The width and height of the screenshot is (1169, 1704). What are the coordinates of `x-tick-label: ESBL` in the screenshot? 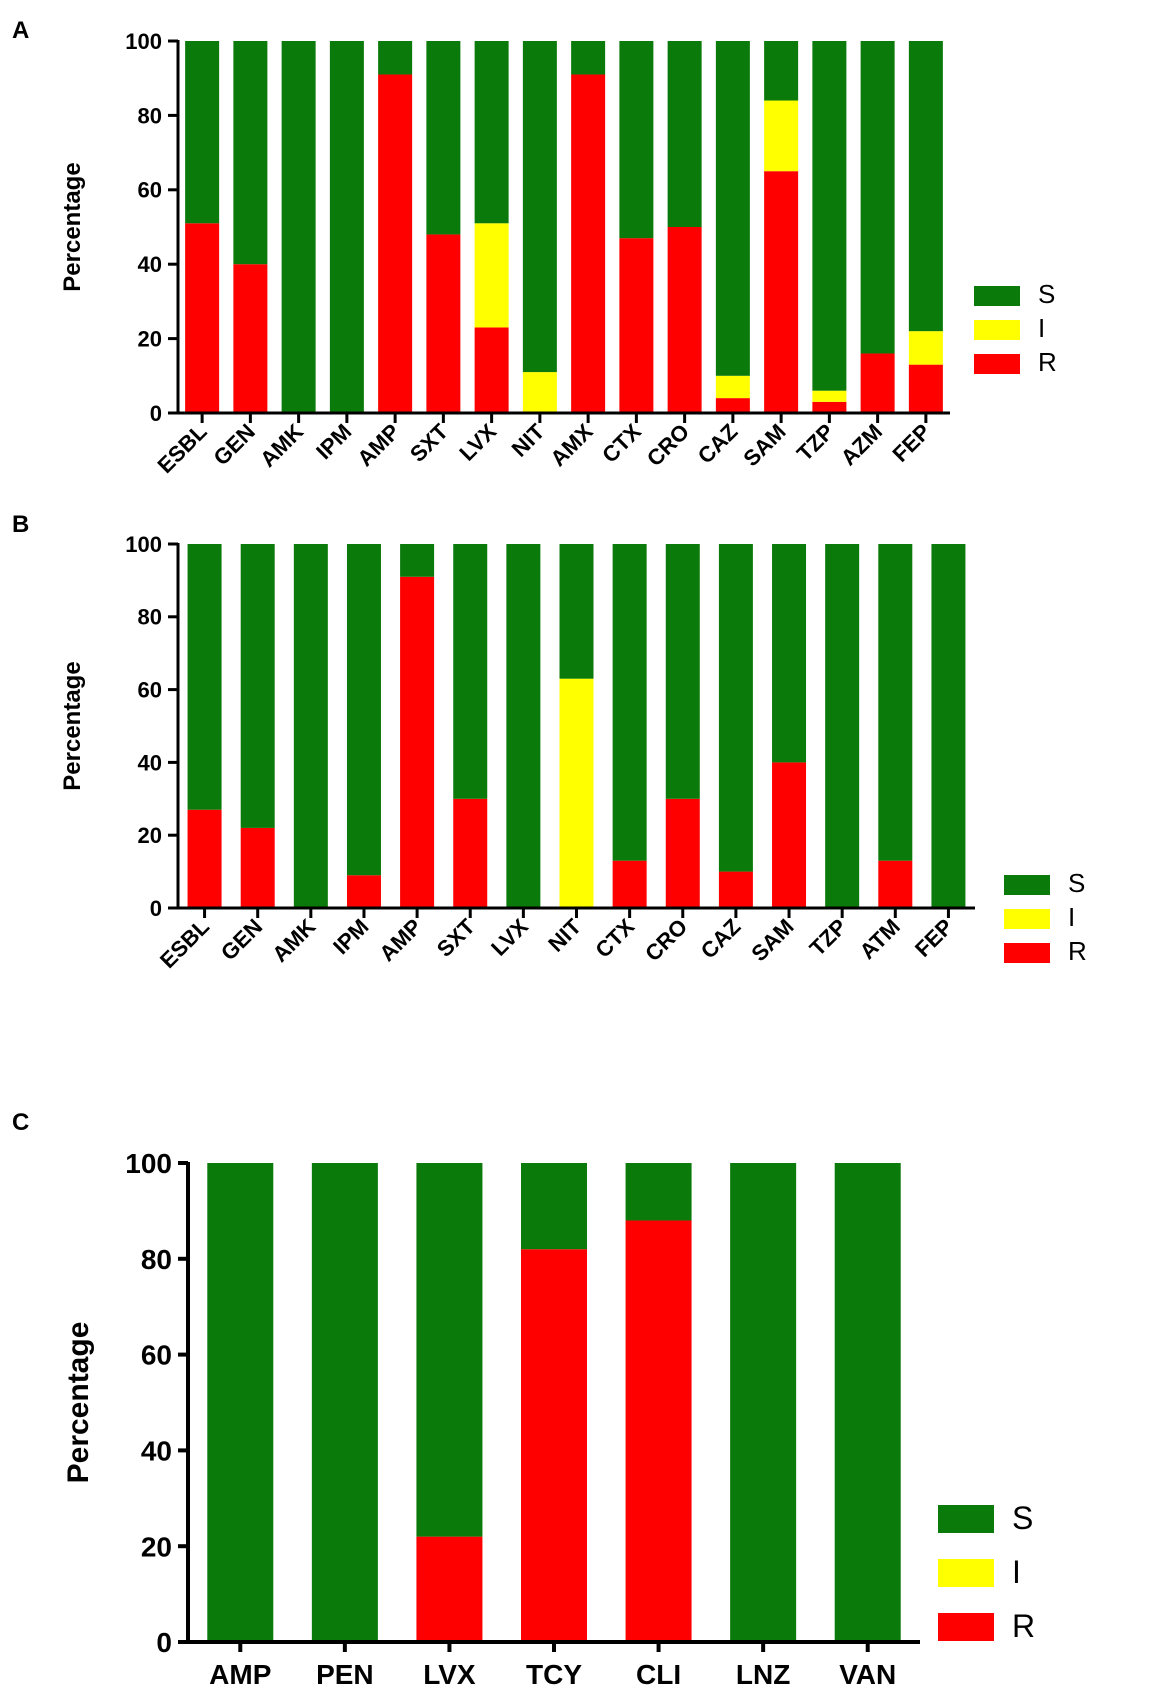 It's located at (181, 448).